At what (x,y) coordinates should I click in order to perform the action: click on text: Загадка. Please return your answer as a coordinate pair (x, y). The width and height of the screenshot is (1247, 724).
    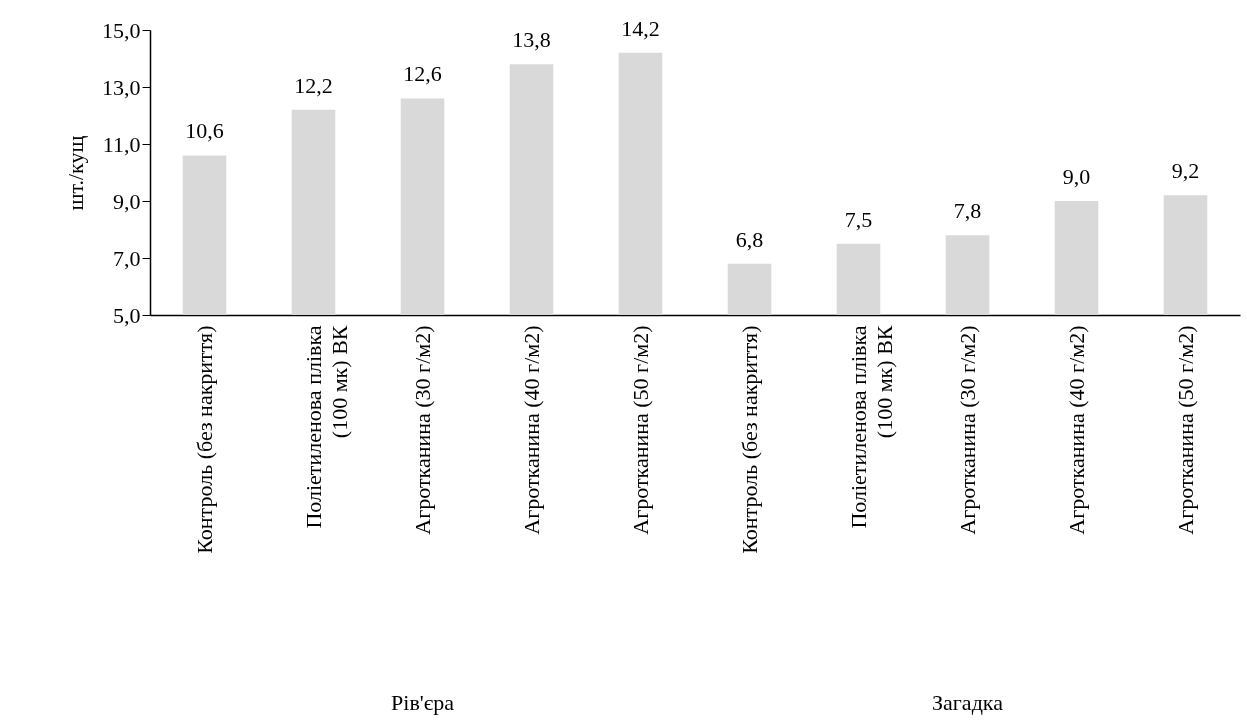
    Looking at the image, I should click on (968, 702).